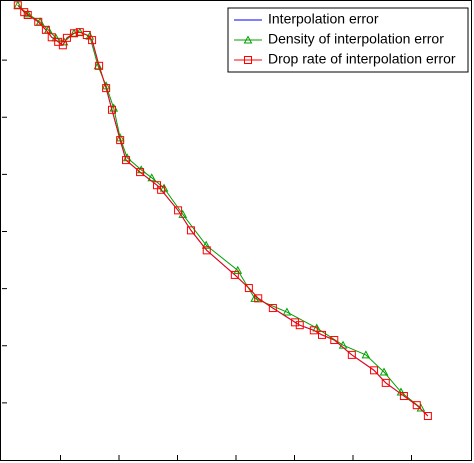  I want to click on legend-box, so click(348, 40).